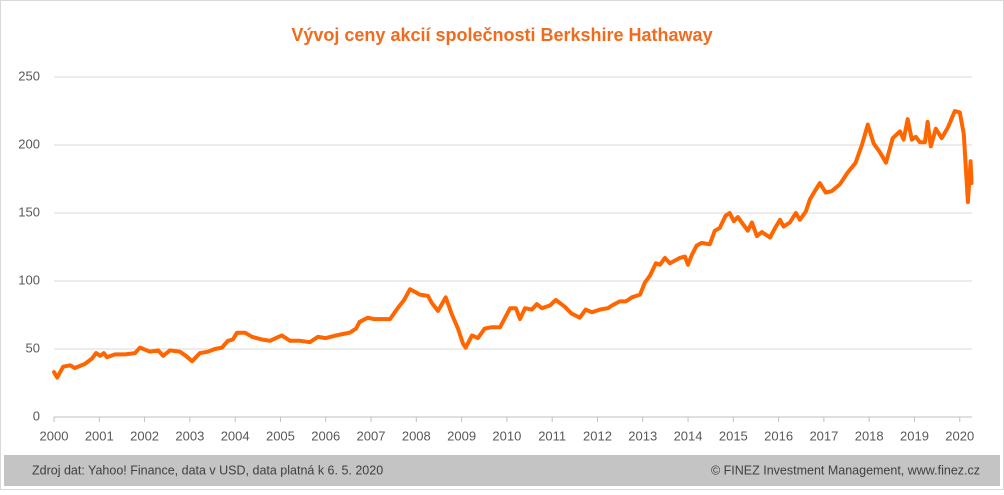 The image size is (1004, 495). What do you see at coordinates (823, 435) in the screenshot?
I see `x-tick-label: 2017` at bounding box center [823, 435].